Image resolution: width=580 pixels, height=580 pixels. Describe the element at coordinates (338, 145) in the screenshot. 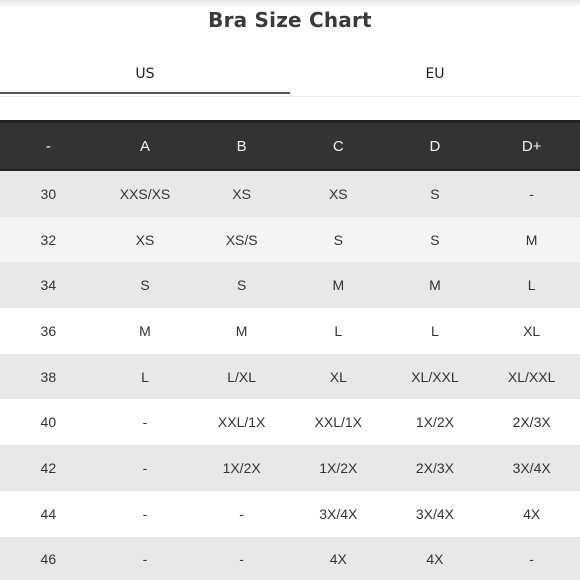

I see `header-cup-c: C` at that location.